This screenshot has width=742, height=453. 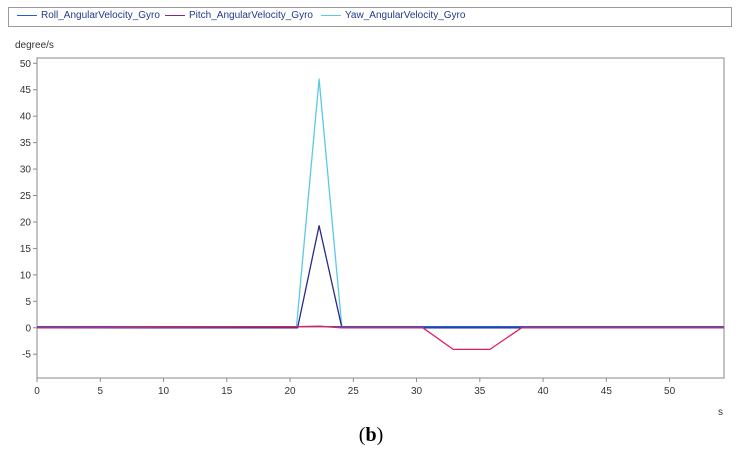 I want to click on legend-label-roll: Roll_AngularVelocity_Gyro, so click(x=100, y=15).